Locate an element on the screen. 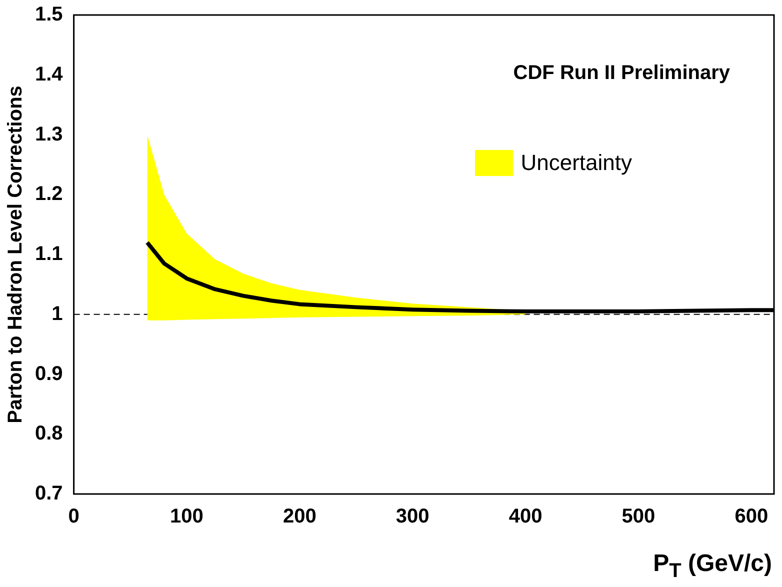  y-tick-label: 1.3 is located at coordinates (48, 134).